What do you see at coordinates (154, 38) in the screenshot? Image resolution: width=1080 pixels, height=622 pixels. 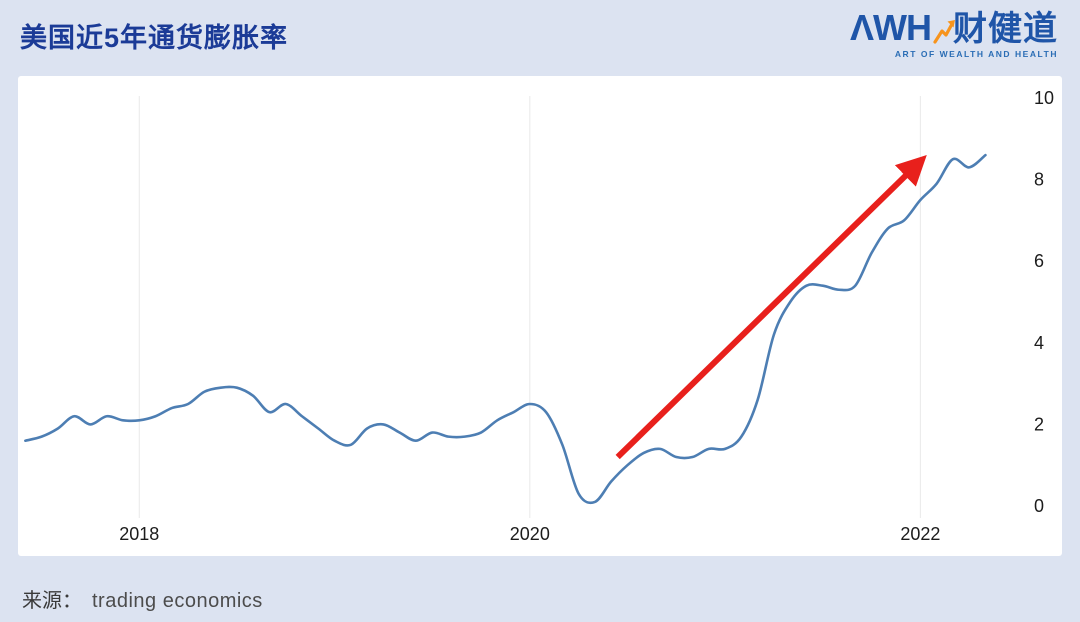 I see `page-title: 美国近5年通货膨胀率` at bounding box center [154, 38].